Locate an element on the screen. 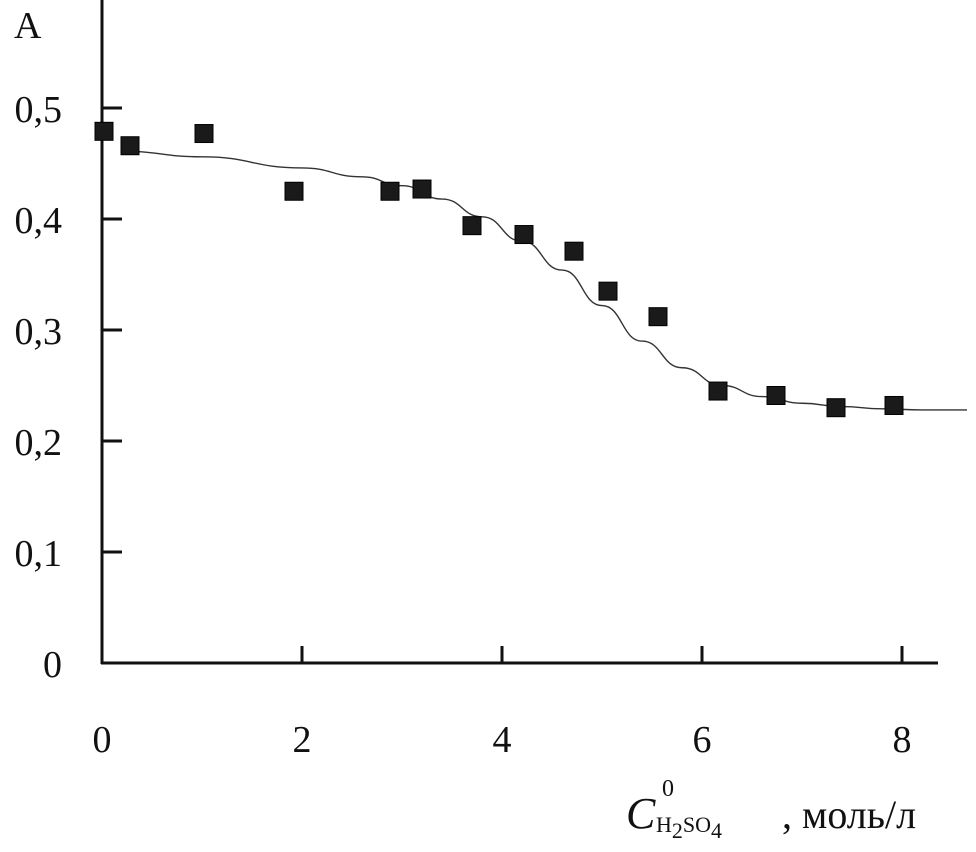 The width and height of the screenshot is (976, 852). y-tick-label: 0 is located at coordinates (52, 665).